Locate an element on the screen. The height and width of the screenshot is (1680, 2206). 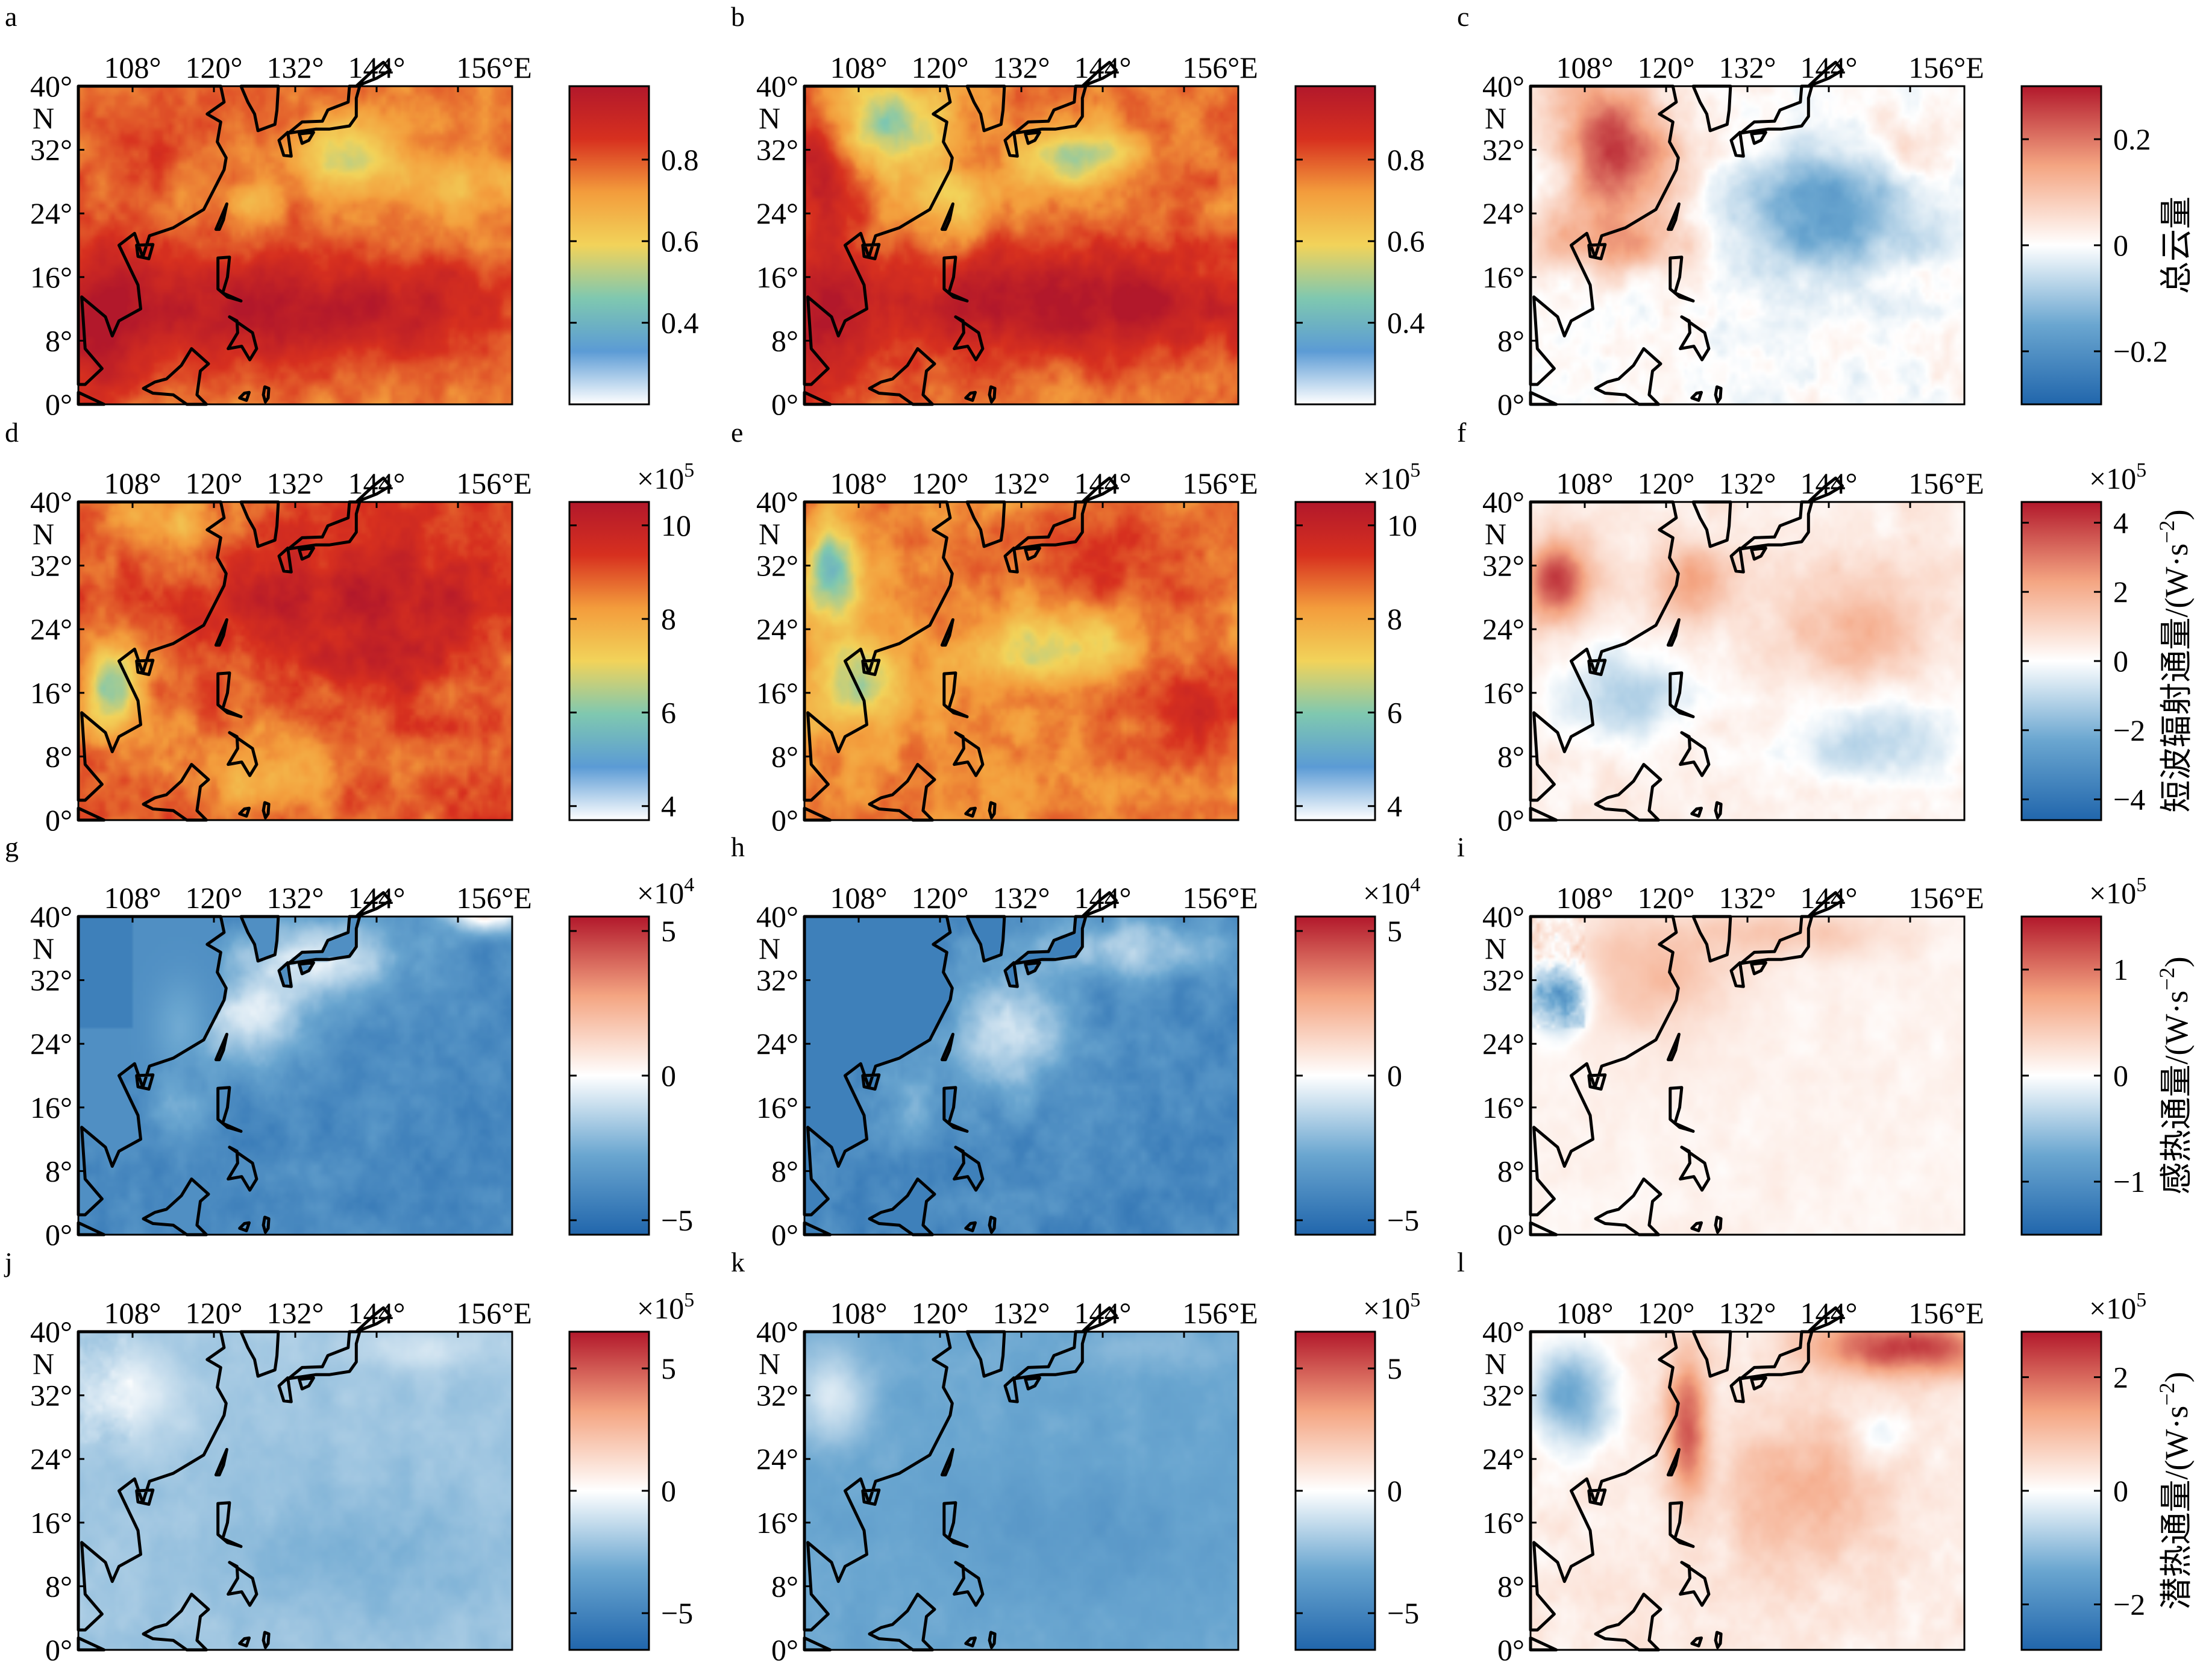
row-title-text: 总云量 is located at coordinates (2177, 245).